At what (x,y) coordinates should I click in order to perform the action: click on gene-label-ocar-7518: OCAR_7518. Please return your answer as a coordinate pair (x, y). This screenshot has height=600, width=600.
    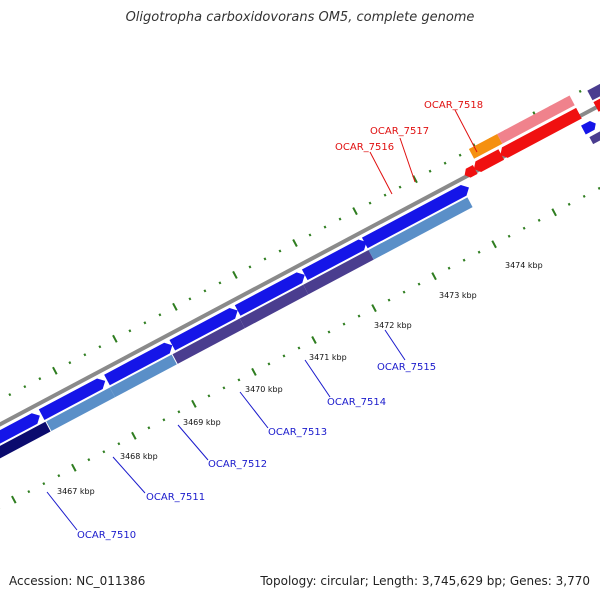
    Looking at the image, I should click on (453, 105).